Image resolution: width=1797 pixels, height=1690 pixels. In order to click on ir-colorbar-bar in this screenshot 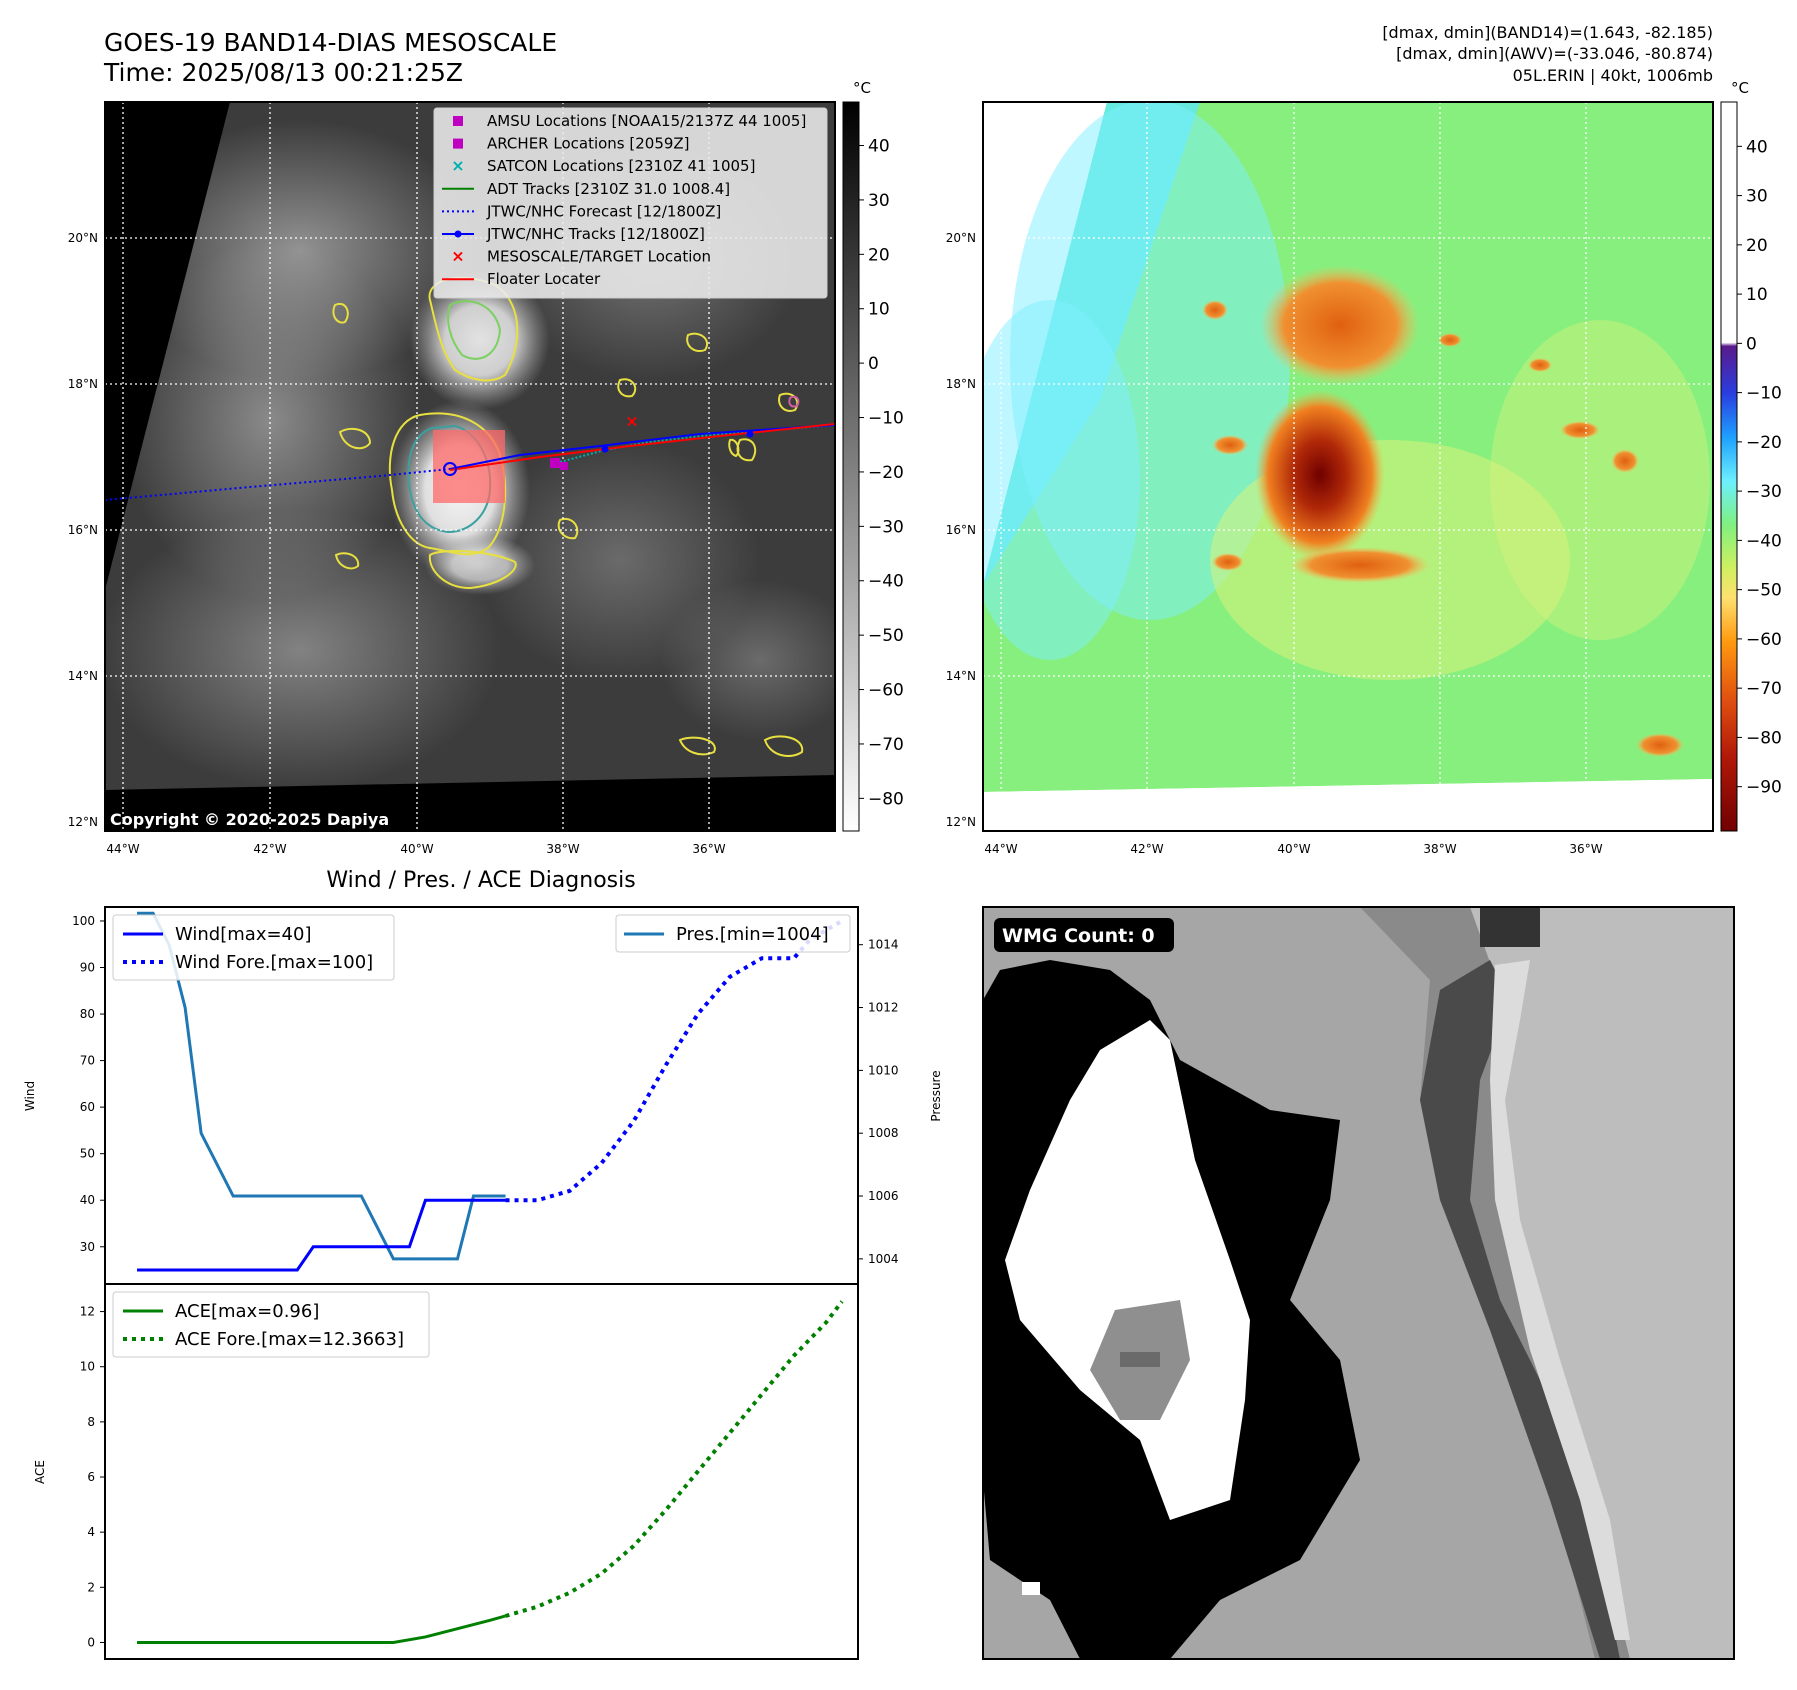, I will do `click(851, 466)`.